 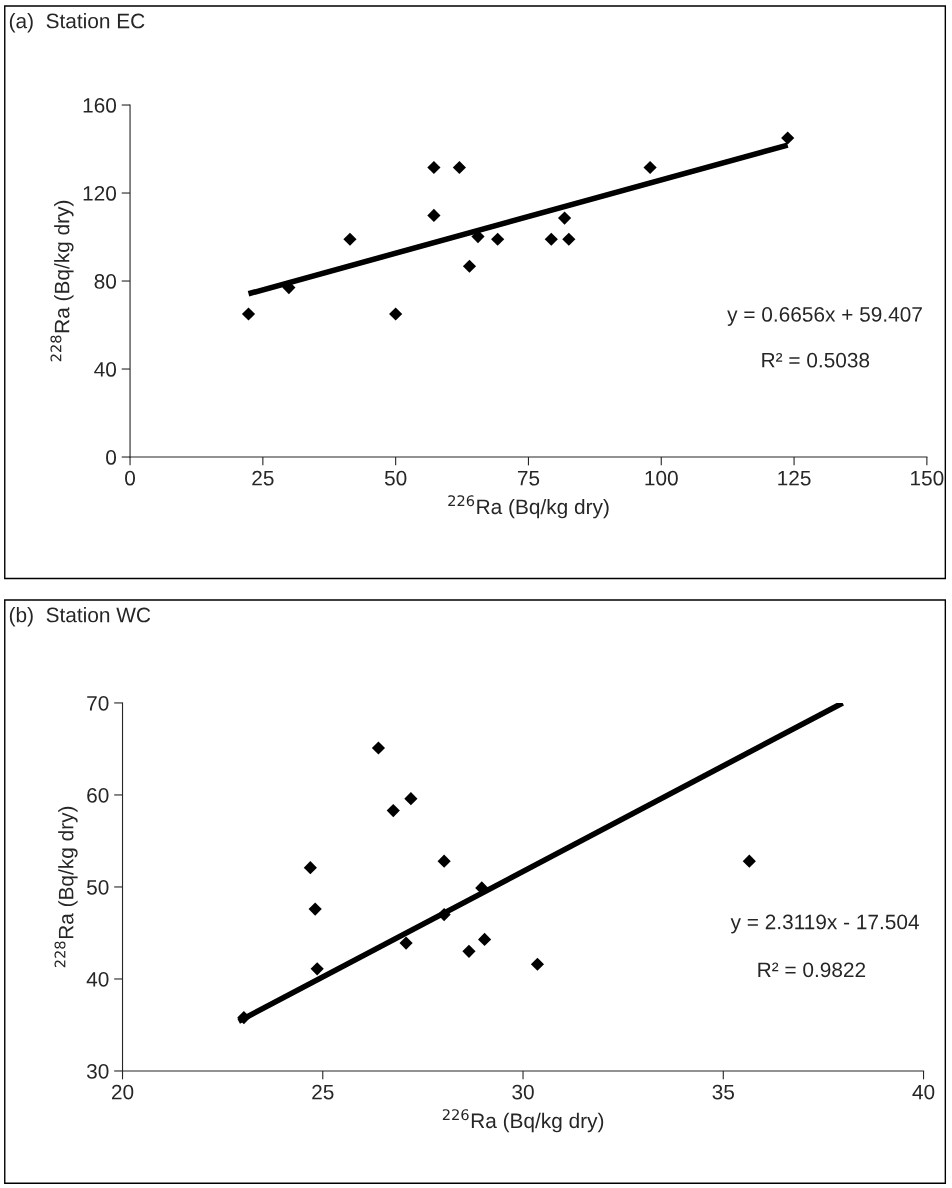 I want to click on y-tick-label: 60, so click(x=98, y=795).